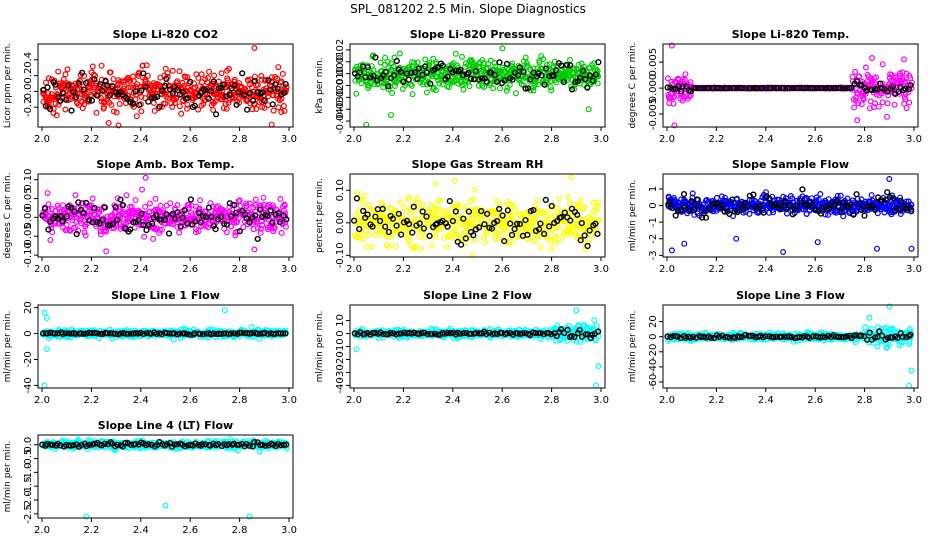  Describe the element at coordinates (190, 269) in the screenshot. I see `x-tick-label: 2.6` at that location.